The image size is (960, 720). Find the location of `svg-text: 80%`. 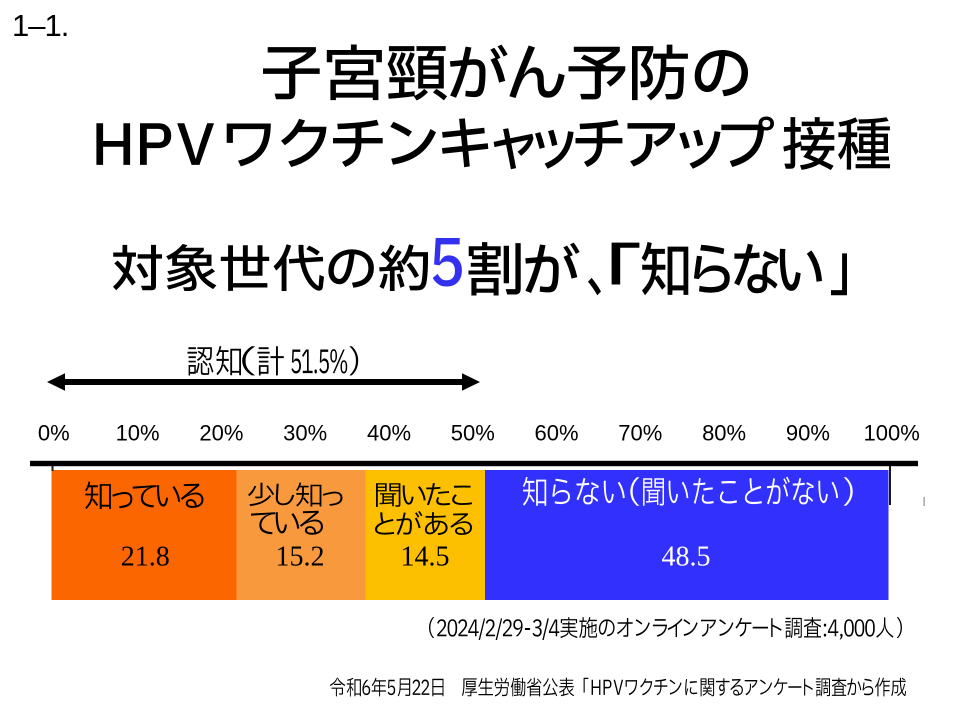

svg-text: 80% is located at coordinates (724, 433).